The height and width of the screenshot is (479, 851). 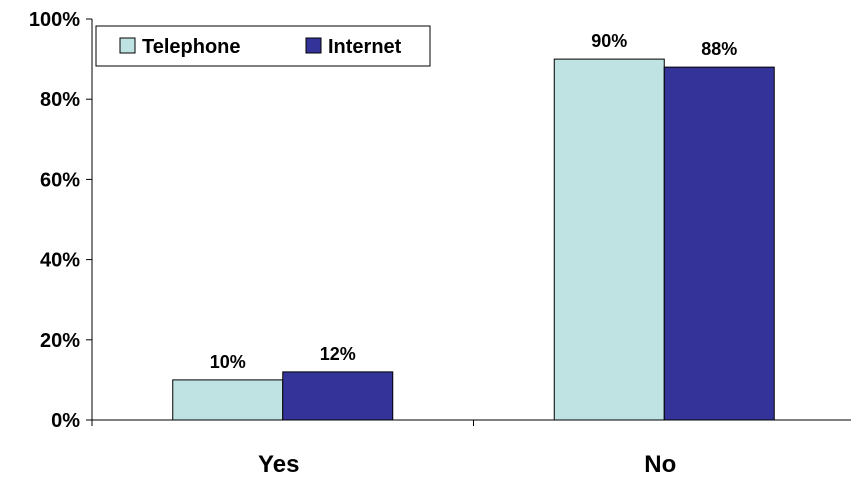 What do you see at coordinates (61, 220) in the screenshot?
I see `y-axis: 0% 20% 40% 60% 80% 100%` at bounding box center [61, 220].